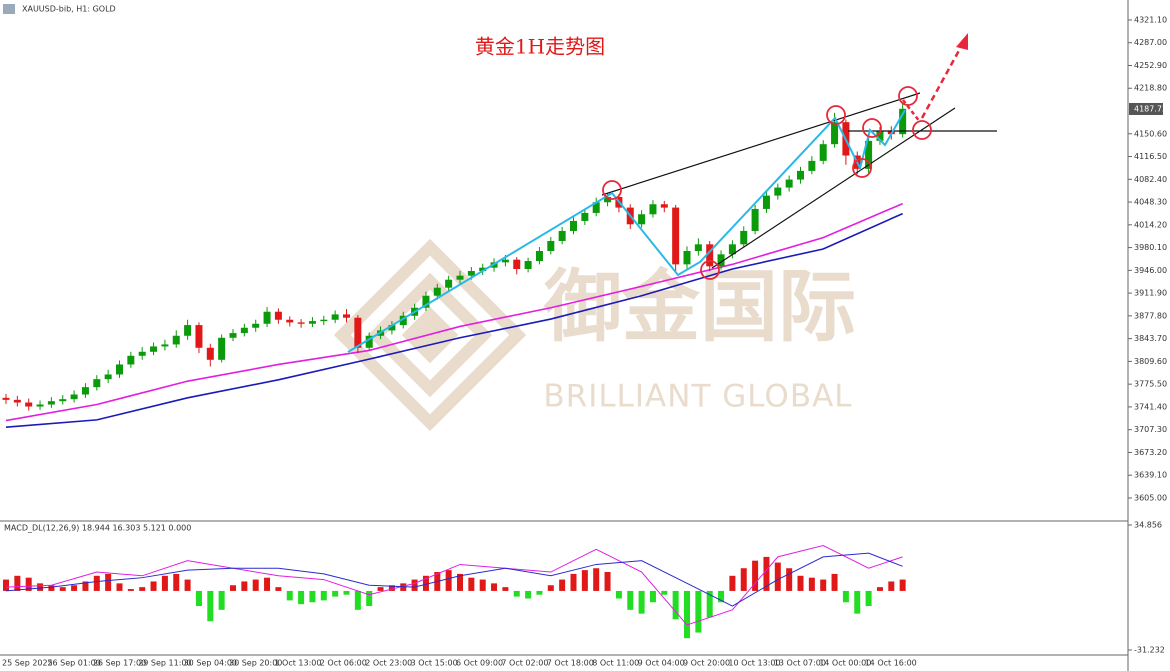 This screenshot has height=671, width=1170. I want to click on y-tick-label: 3877.80, so click(1150, 315).